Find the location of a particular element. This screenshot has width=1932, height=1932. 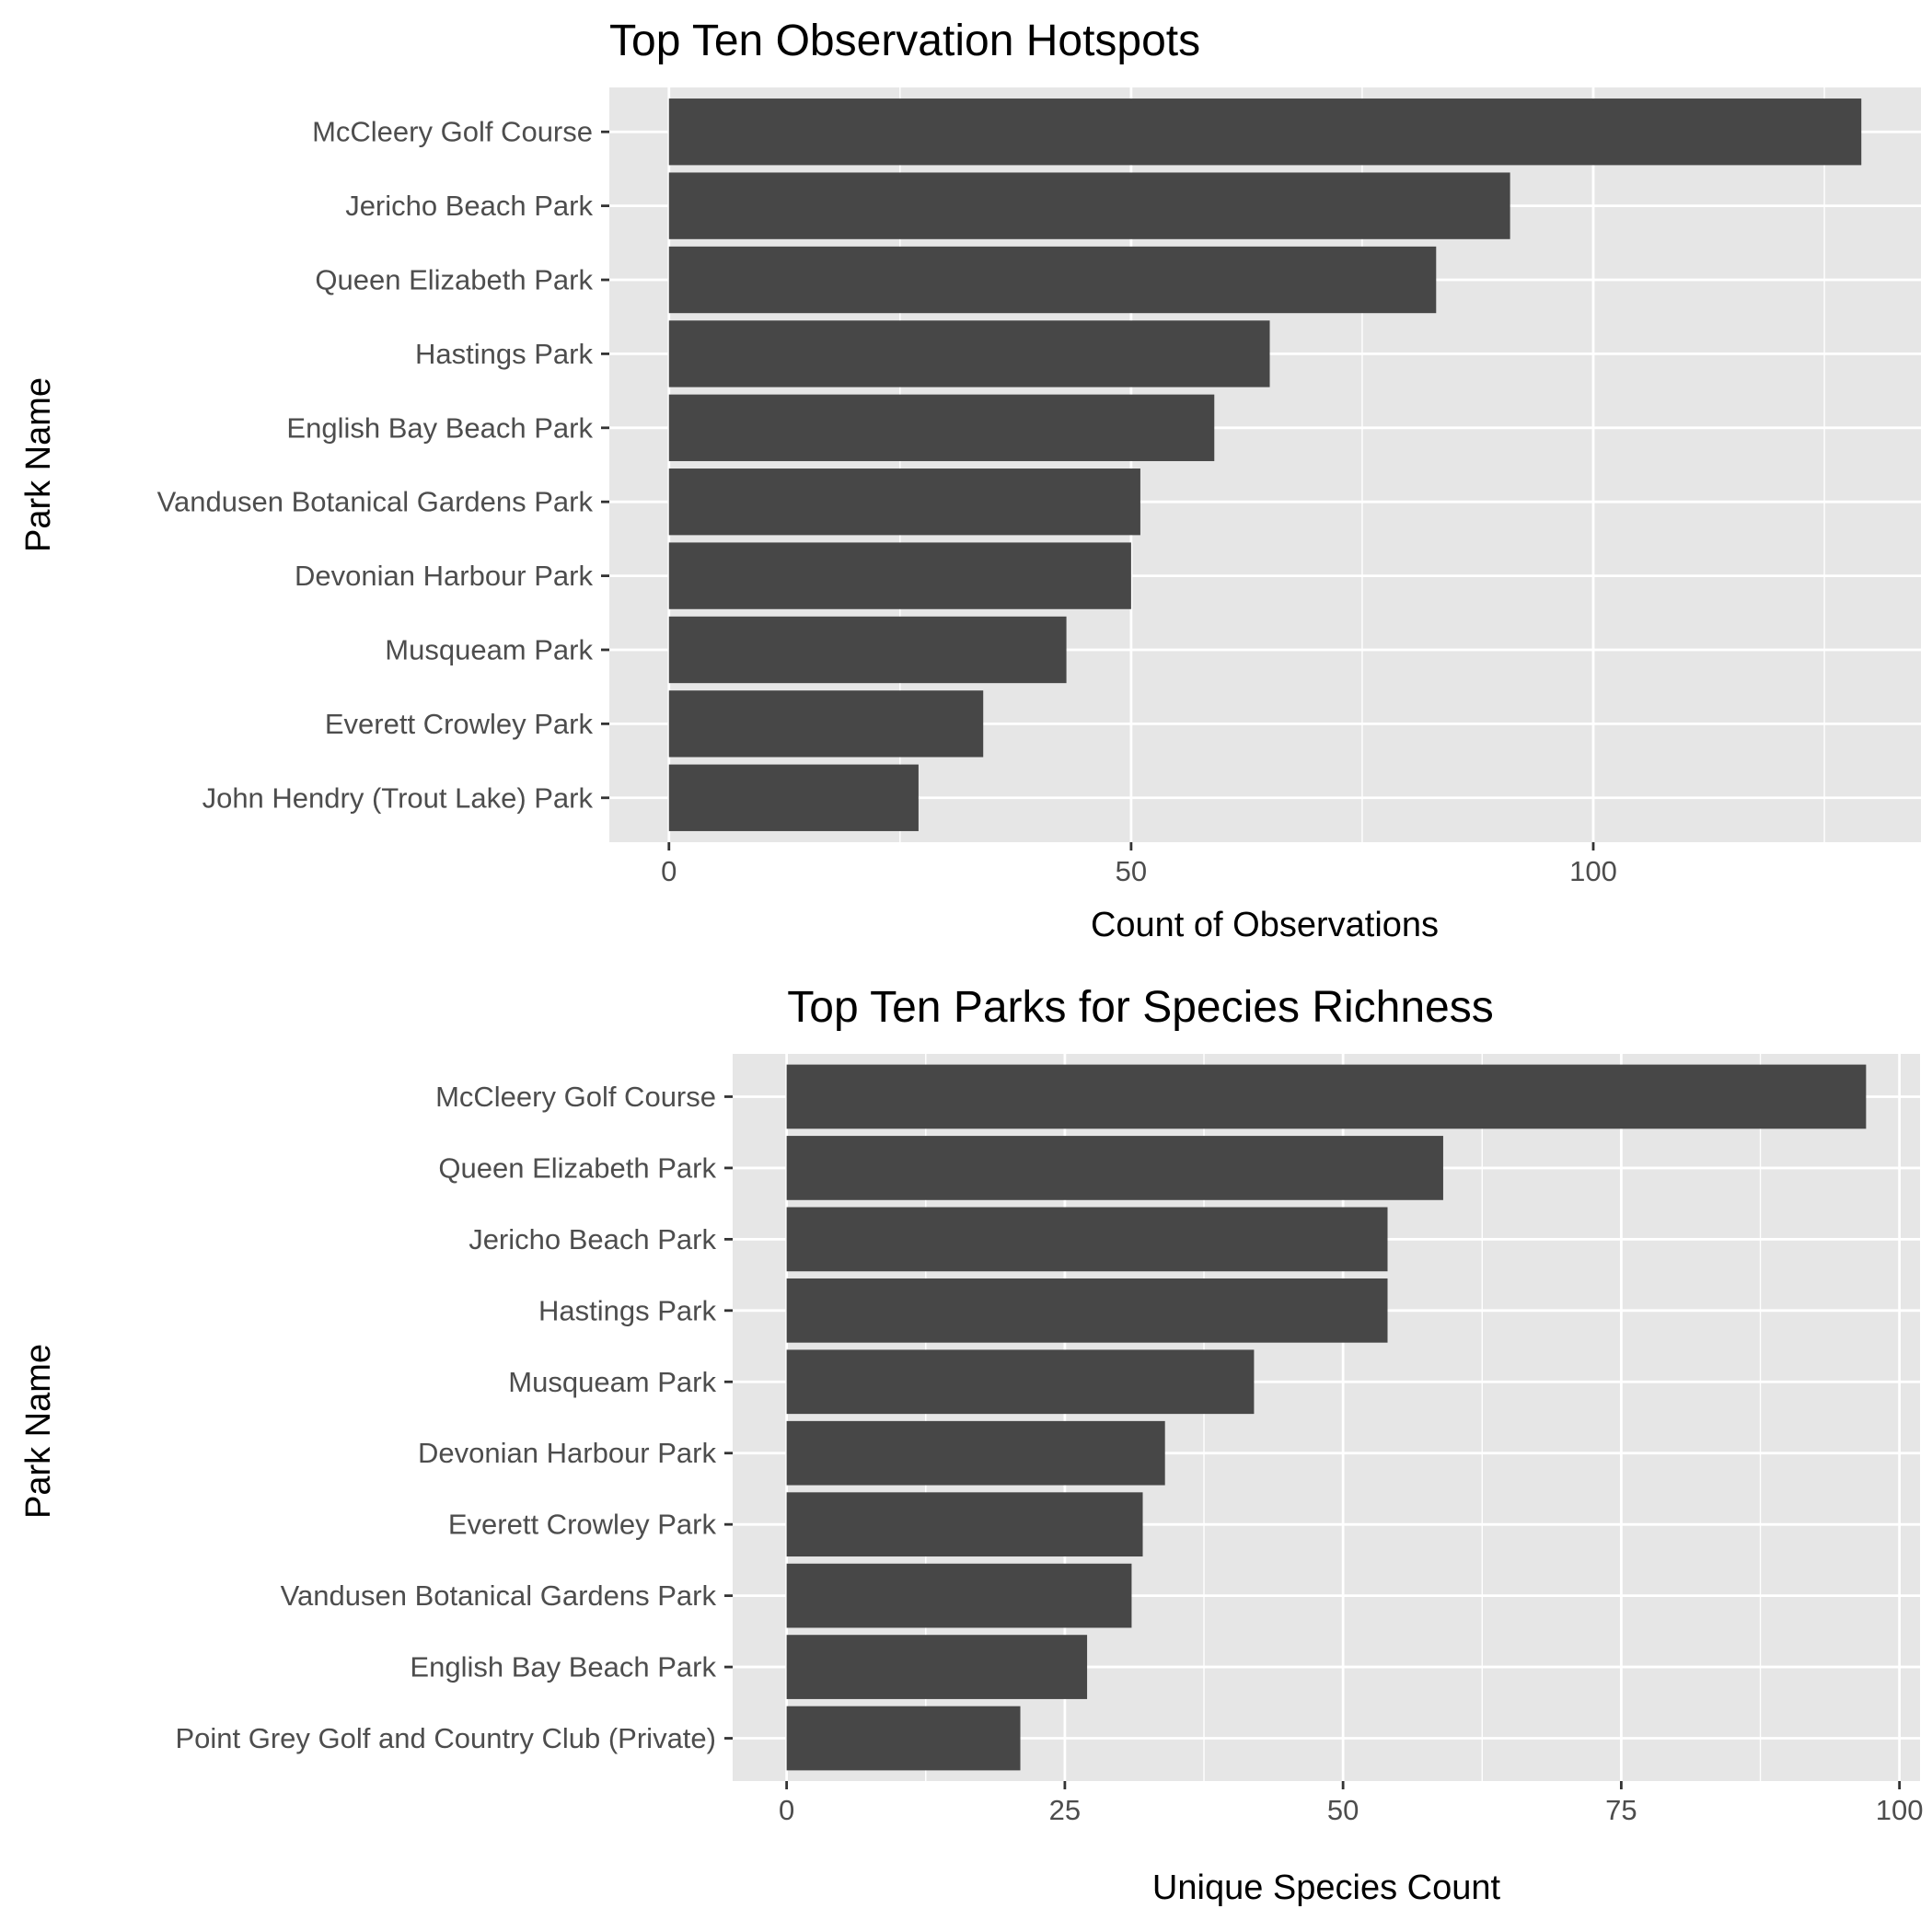

x-tick-labels: 0 50 100 is located at coordinates (1139, 865).